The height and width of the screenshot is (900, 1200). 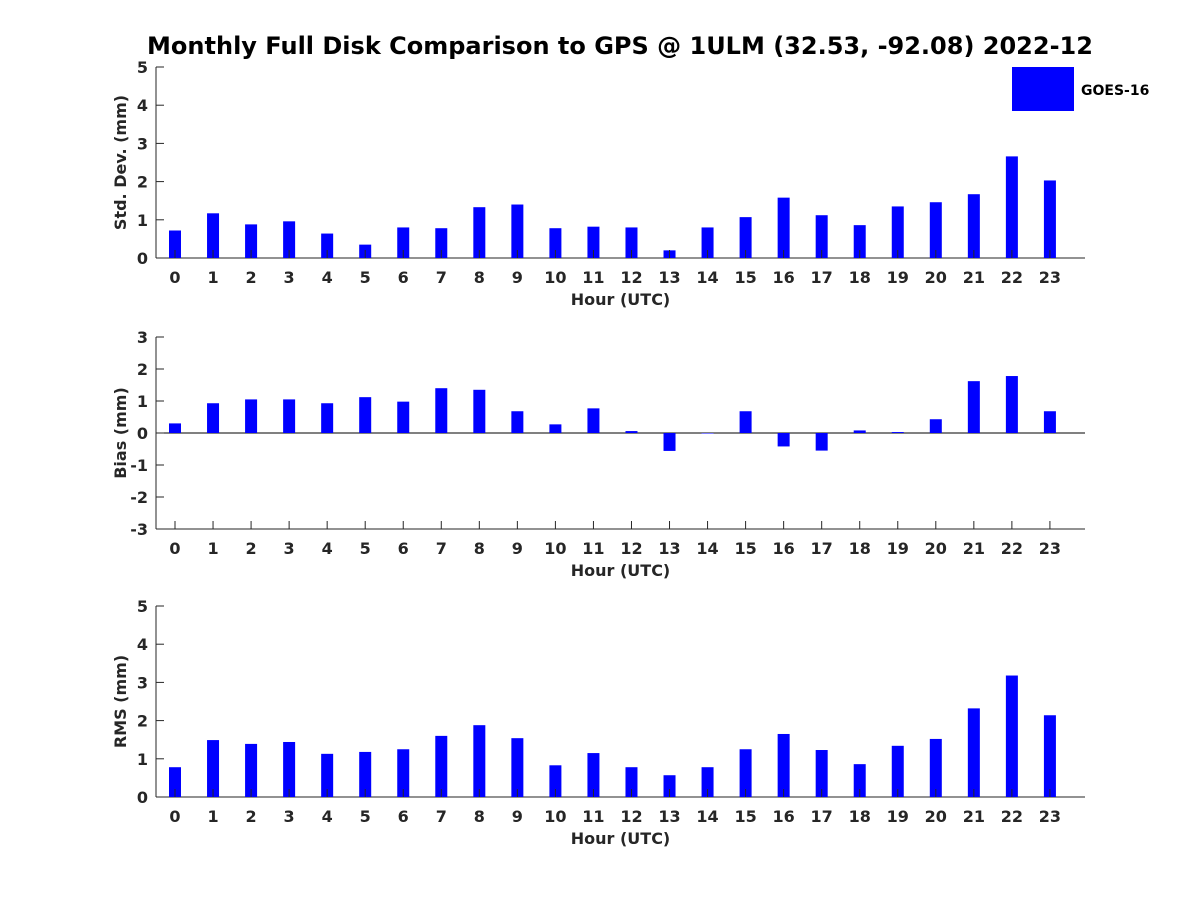 I want to click on x-tick-label: 12, so click(x=631, y=548).